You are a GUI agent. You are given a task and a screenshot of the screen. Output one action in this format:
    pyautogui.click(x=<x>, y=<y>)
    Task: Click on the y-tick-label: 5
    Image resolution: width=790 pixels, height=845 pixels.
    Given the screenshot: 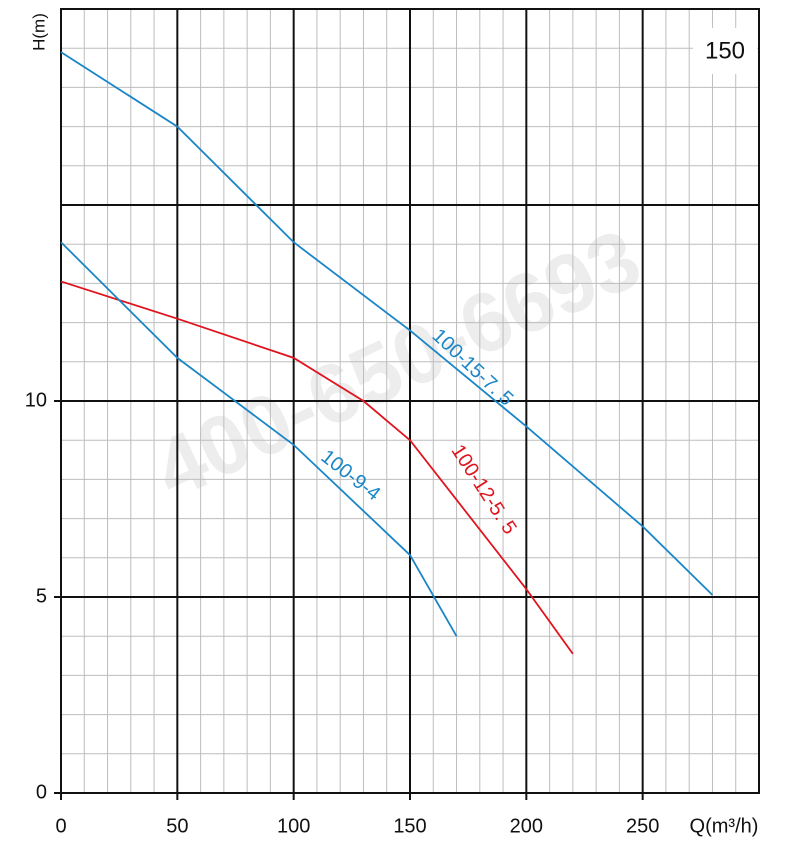 What is the action you would take?
    pyautogui.click(x=41, y=596)
    